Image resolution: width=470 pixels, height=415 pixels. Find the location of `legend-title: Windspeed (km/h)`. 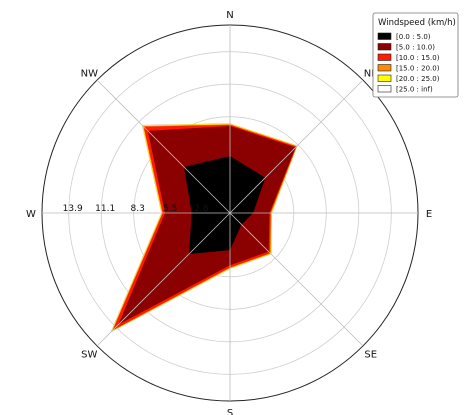

legend-title: Windspeed (km/h) is located at coordinates (417, 23).